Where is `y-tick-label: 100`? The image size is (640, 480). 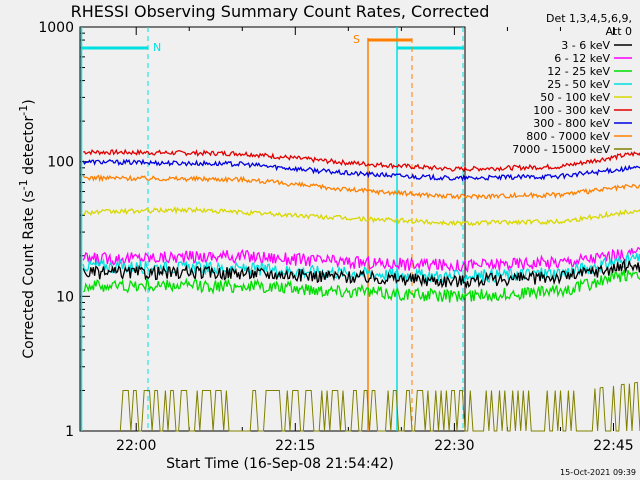 y-tick-label: 100 is located at coordinates (60, 163).